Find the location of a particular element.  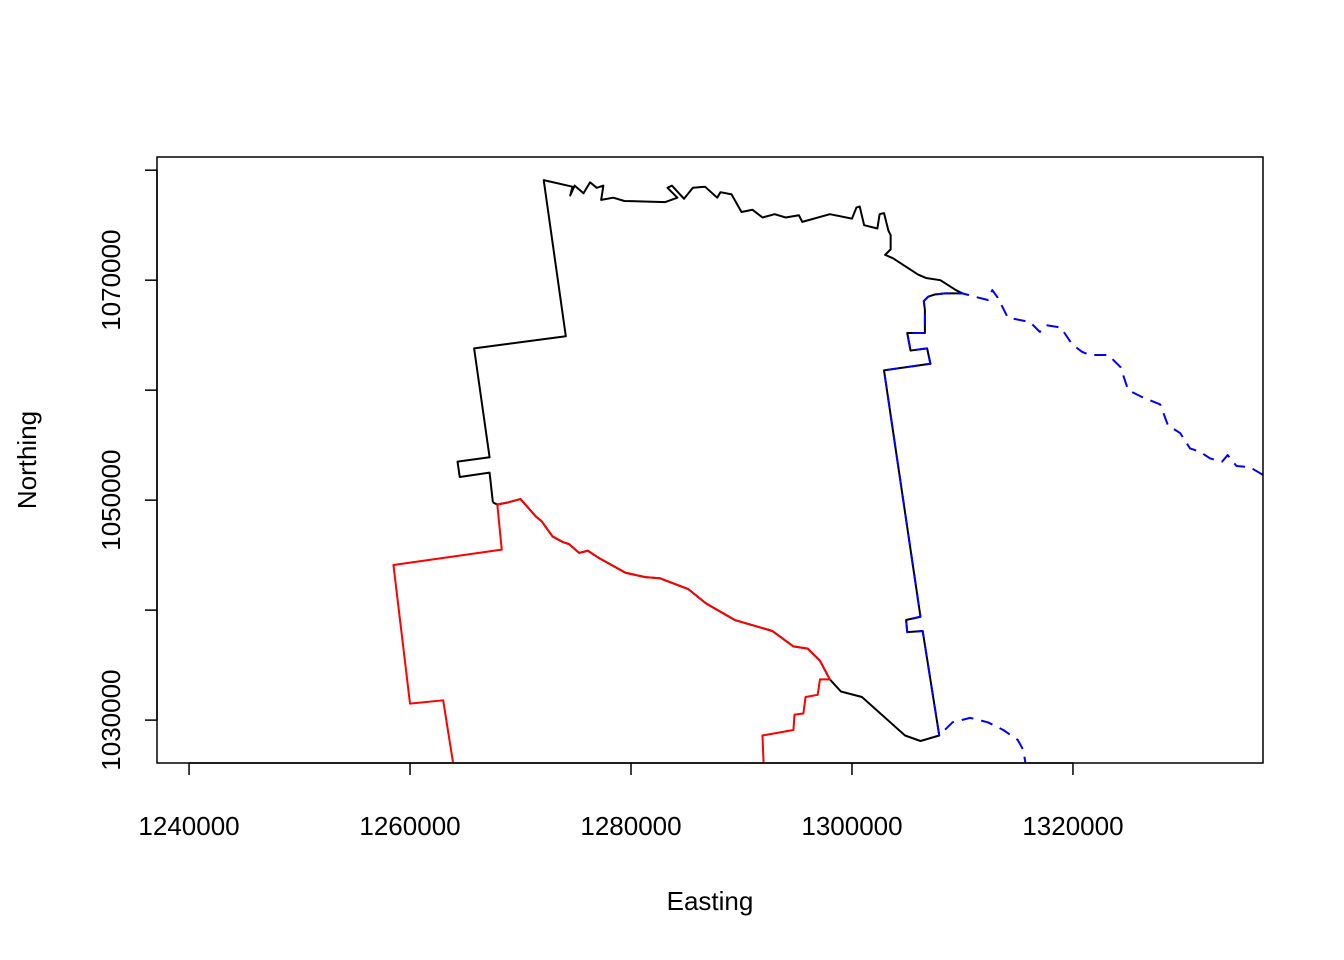

y-axis-label: Northing is located at coordinates (27, 460).